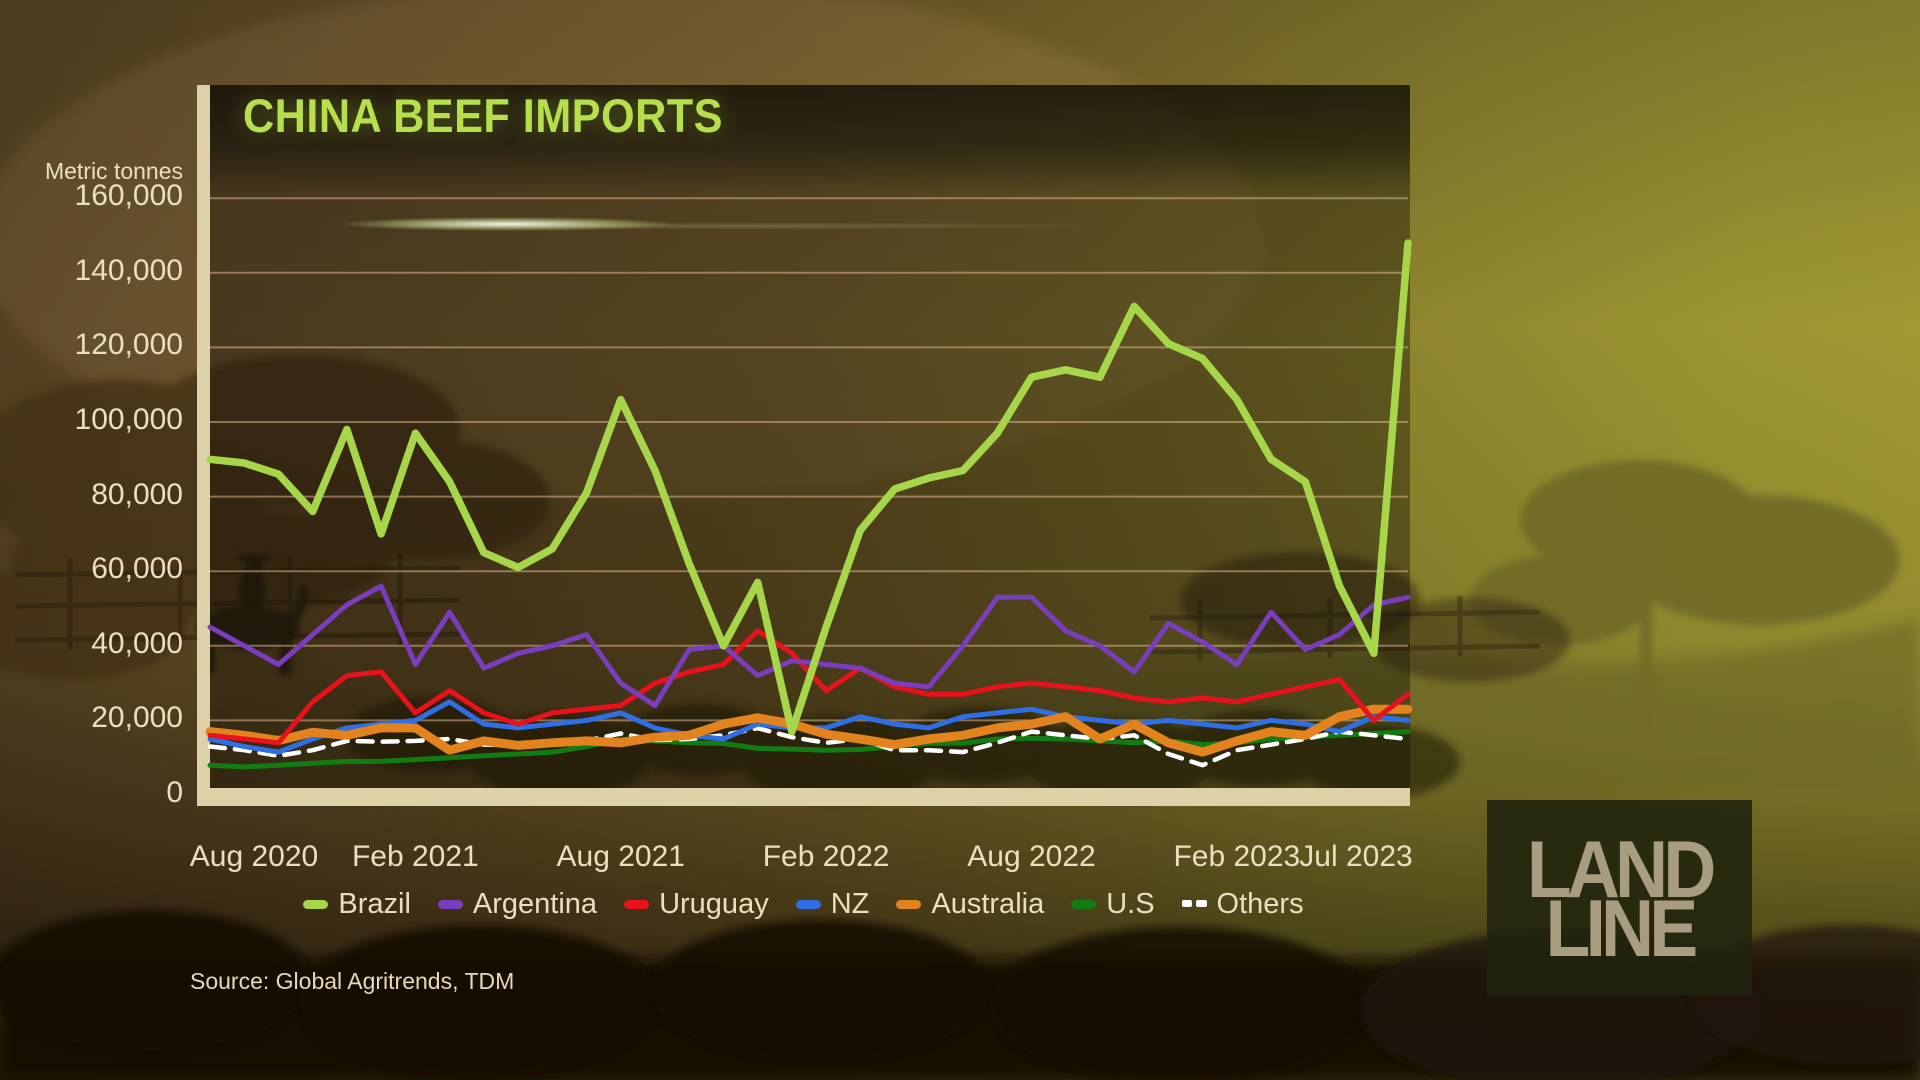  I want to click on chart-title: CHINA BEEF IMPORTS, so click(483, 115).